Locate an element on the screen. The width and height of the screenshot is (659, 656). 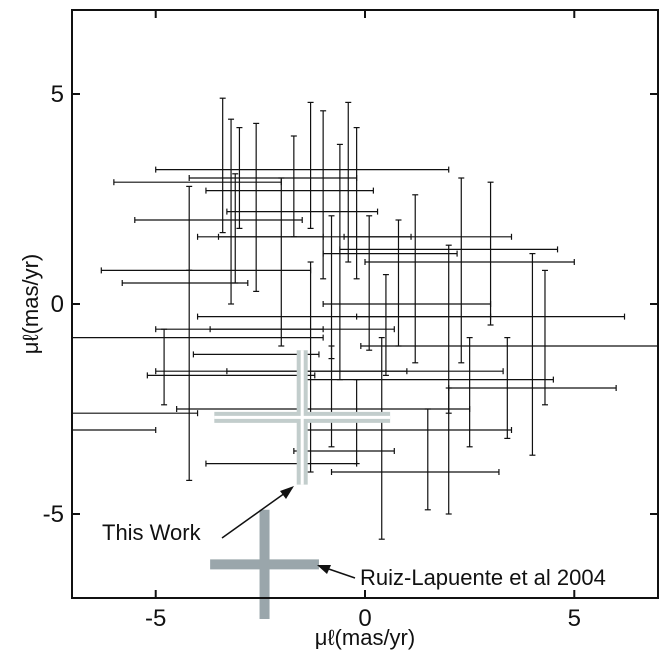
this-work-cross is located at coordinates (302, 417).